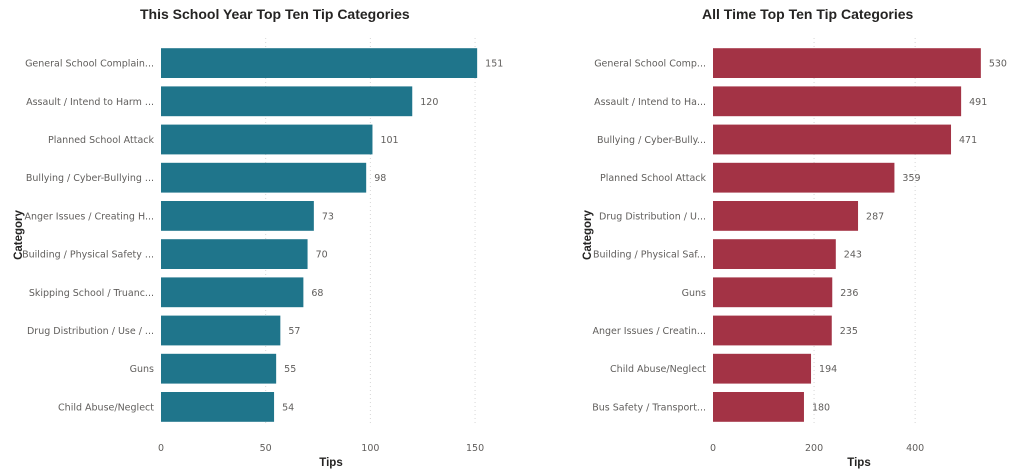 The width and height of the screenshot is (1016, 473). What do you see at coordinates (911, 178) in the screenshot?
I see `value-label: 359` at bounding box center [911, 178].